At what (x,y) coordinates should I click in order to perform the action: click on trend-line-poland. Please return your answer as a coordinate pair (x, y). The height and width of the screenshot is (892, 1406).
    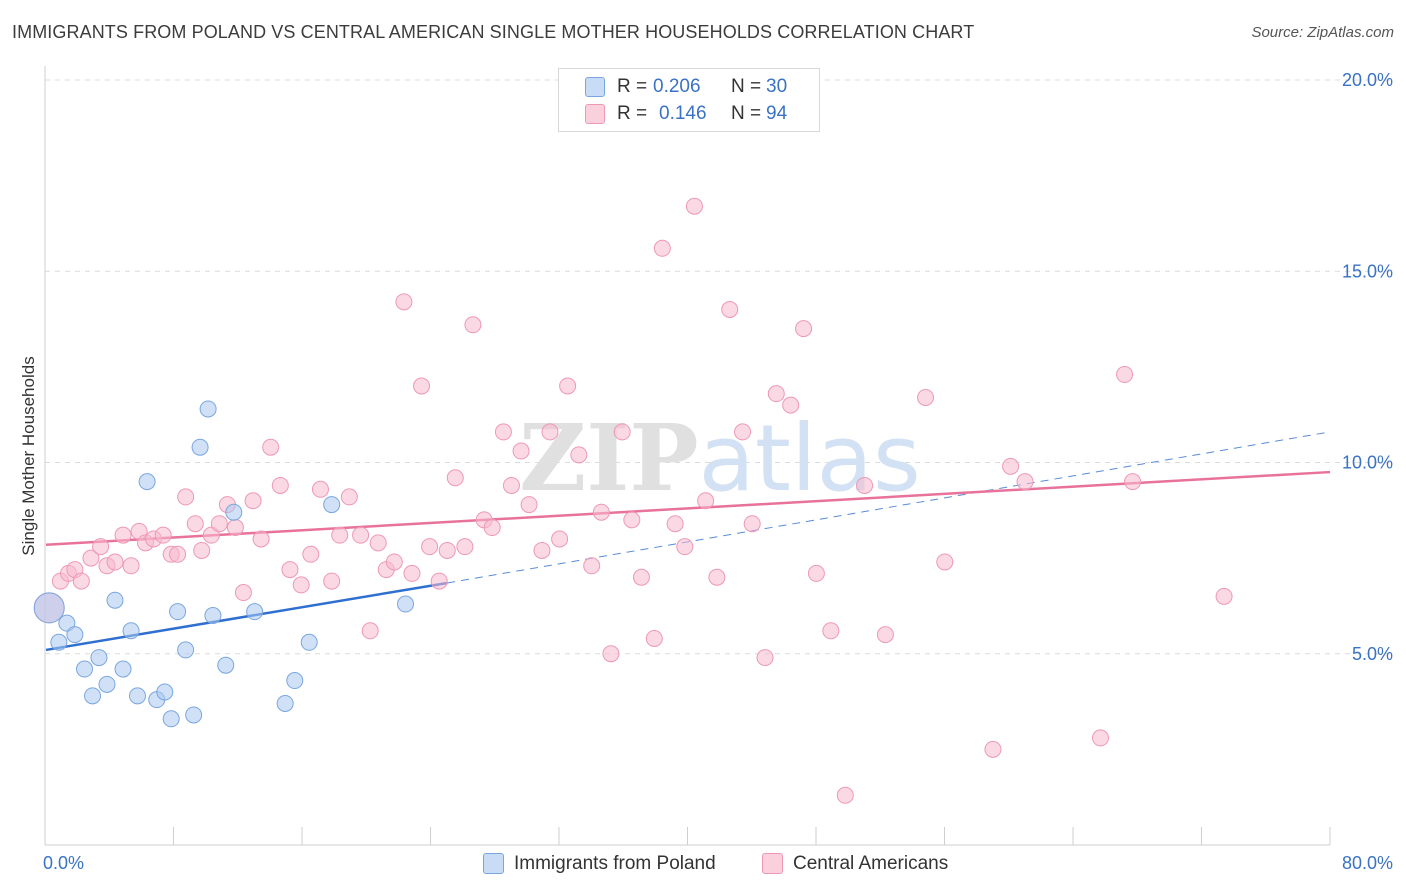
    Looking at the image, I should click on (246, 616).